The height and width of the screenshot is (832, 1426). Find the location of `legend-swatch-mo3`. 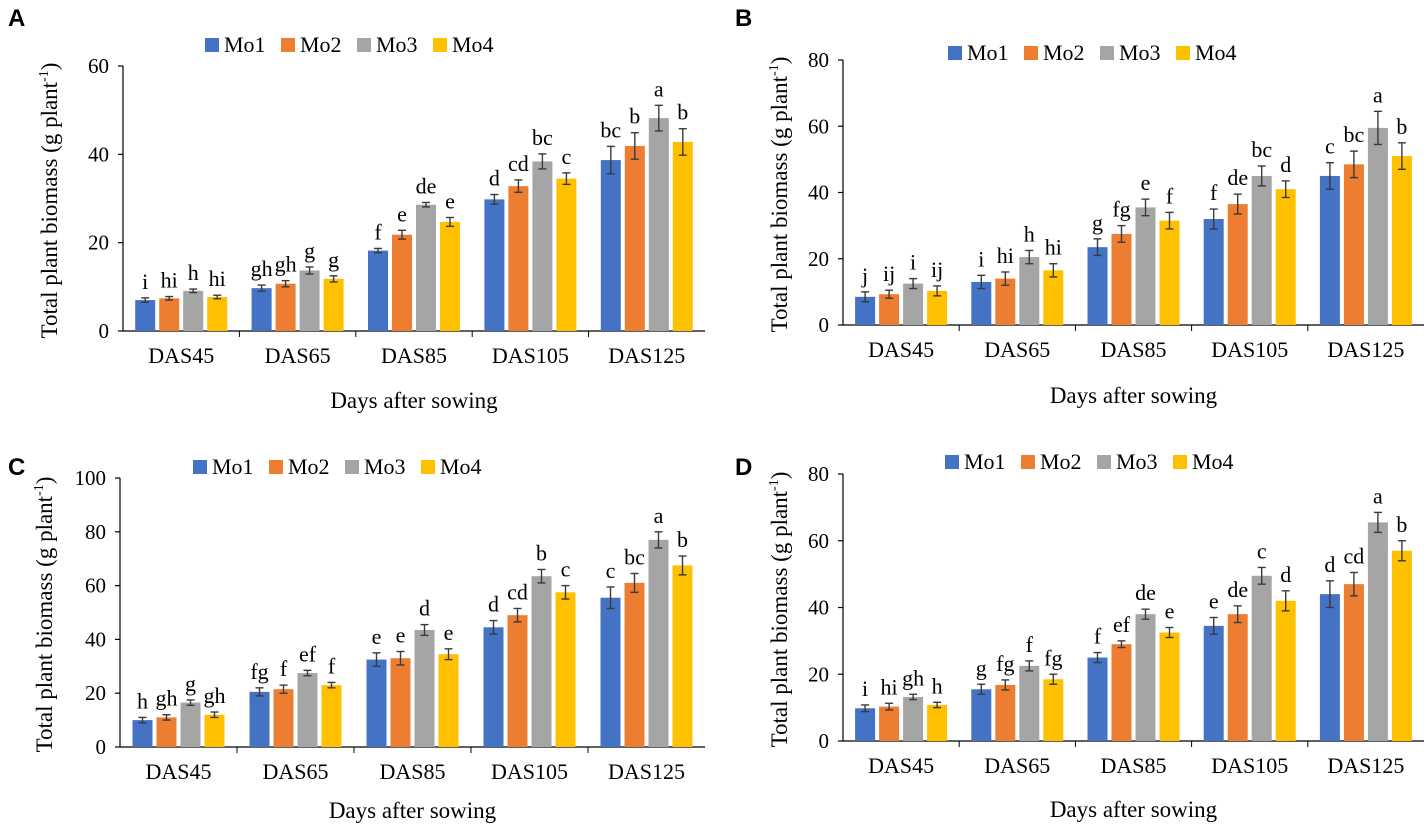

legend-swatch-mo3 is located at coordinates (1104, 462).